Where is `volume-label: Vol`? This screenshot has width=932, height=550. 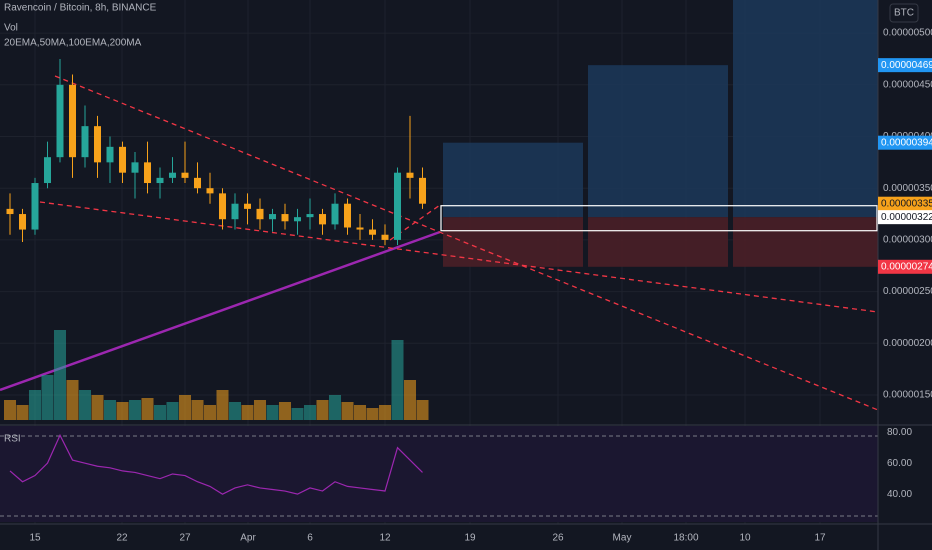 volume-label: Vol is located at coordinates (11, 28).